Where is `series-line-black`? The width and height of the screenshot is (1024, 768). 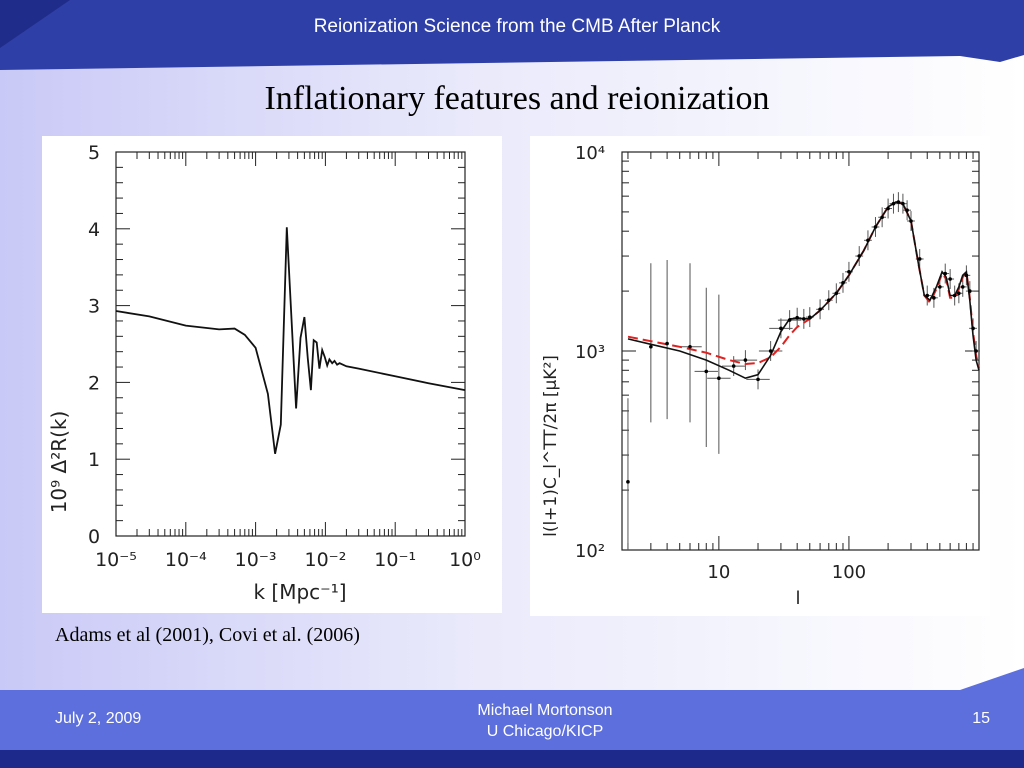
series-line-black is located at coordinates (803, 290).